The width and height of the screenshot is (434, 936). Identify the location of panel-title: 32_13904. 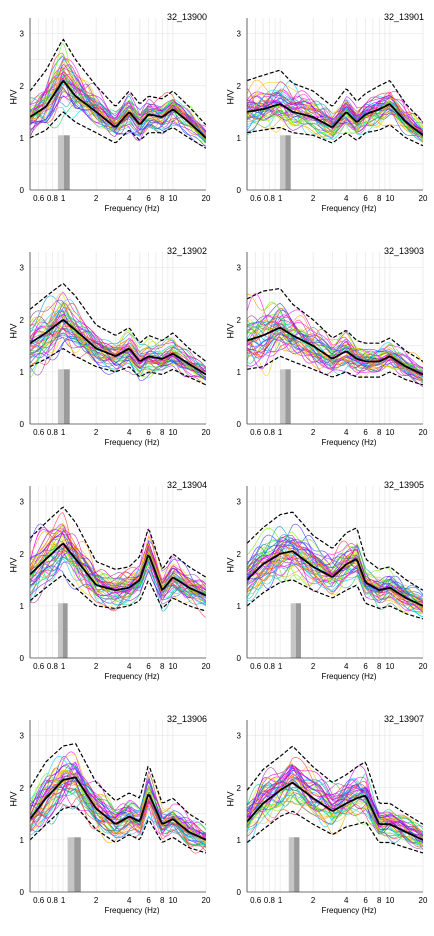
(186, 485).